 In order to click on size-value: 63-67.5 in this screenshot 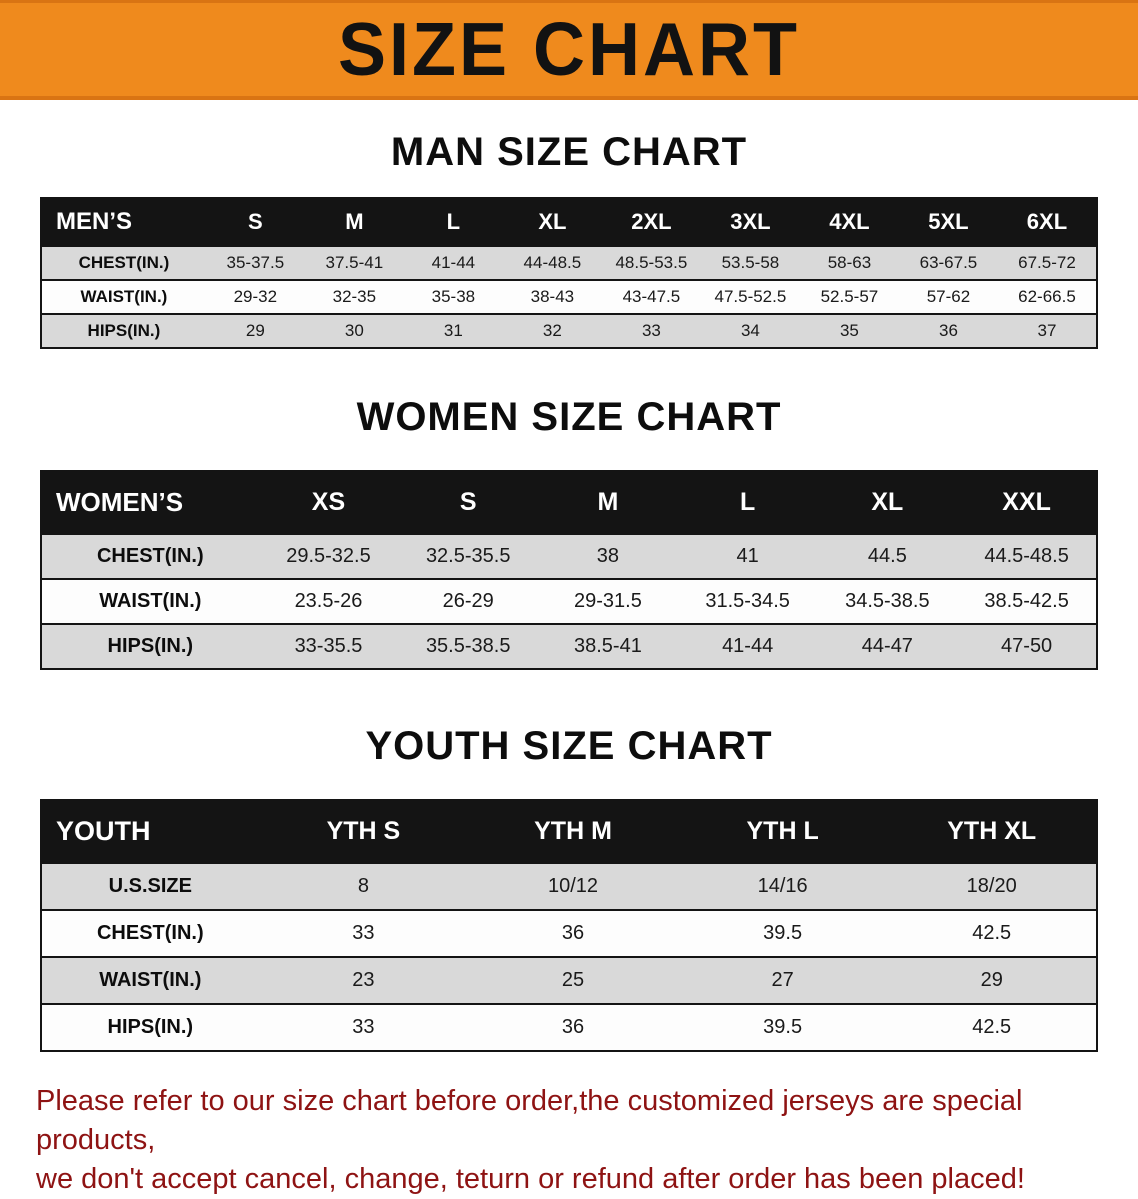, I will do `click(948, 262)`.